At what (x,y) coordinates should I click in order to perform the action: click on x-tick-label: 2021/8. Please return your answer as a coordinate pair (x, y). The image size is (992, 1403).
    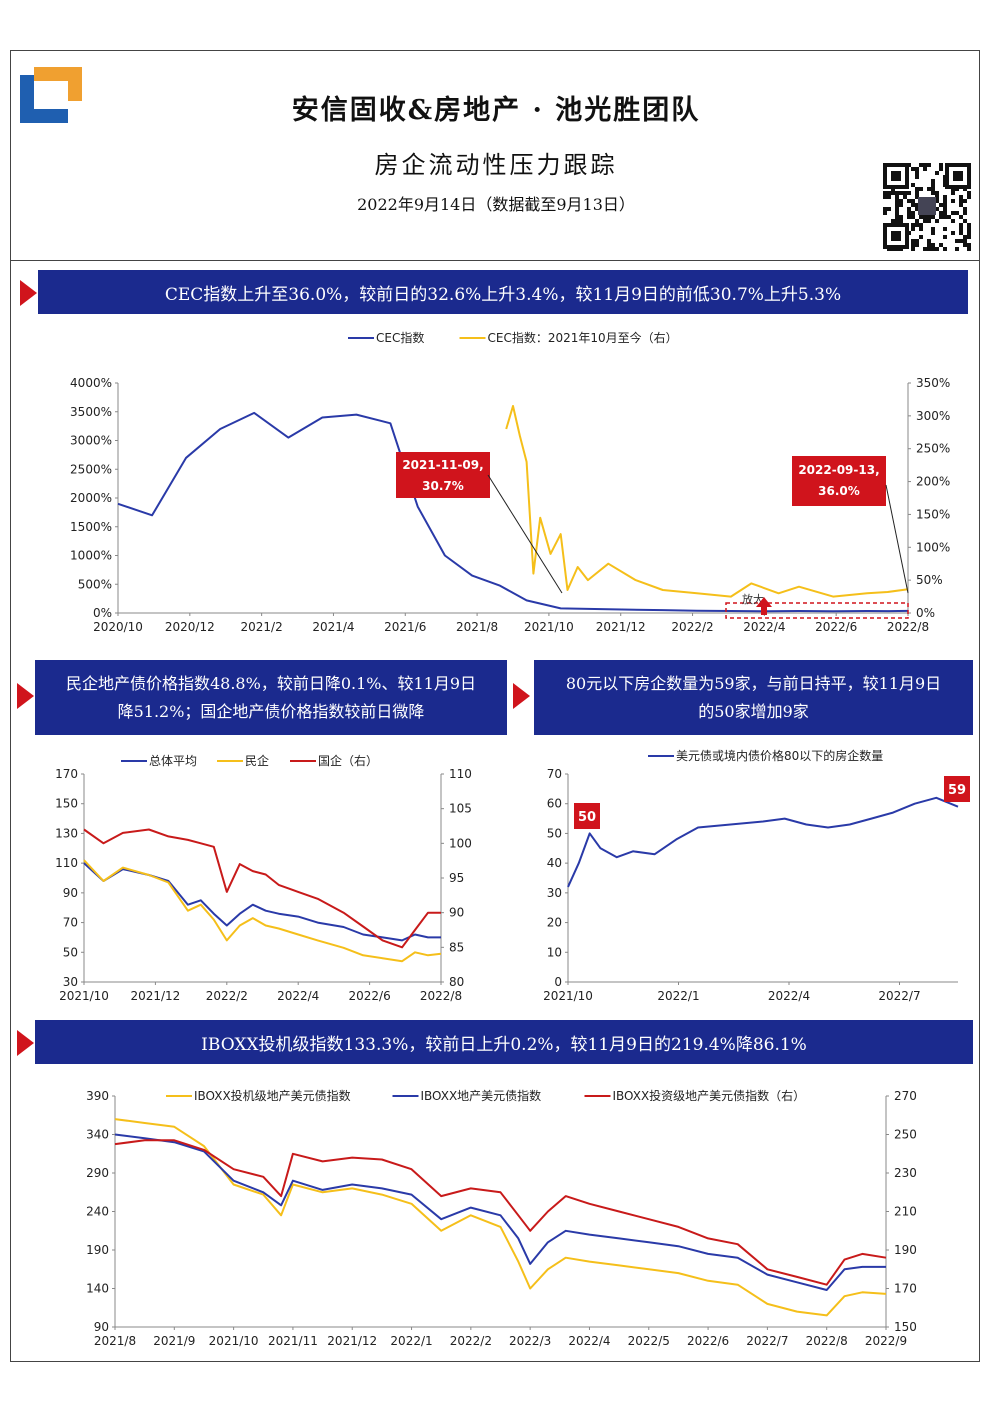
    Looking at the image, I should click on (477, 627).